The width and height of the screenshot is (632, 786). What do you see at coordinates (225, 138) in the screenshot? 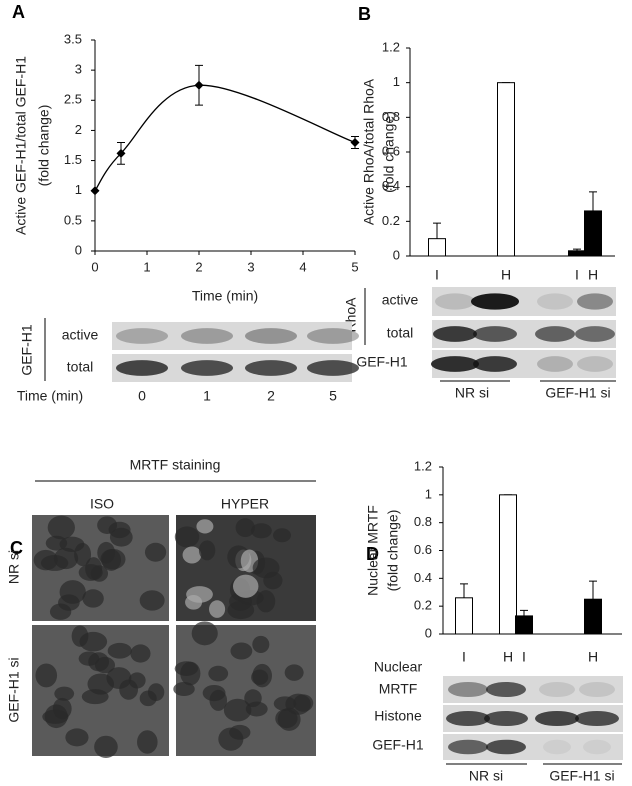
I see `line` at bounding box center [225, 138].